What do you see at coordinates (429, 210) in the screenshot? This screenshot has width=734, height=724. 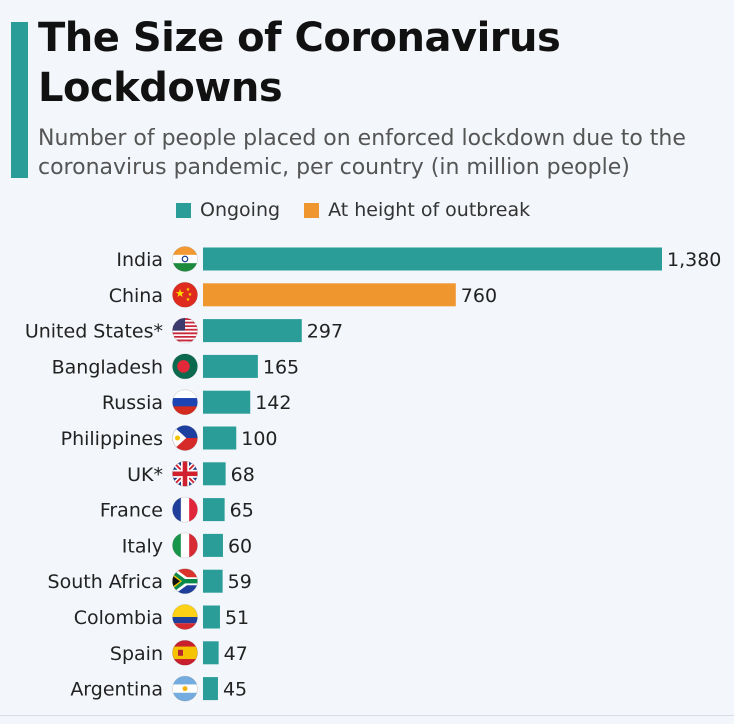 I see `legend-label-height: At height of outbreak` at bounding box center [429, 210].